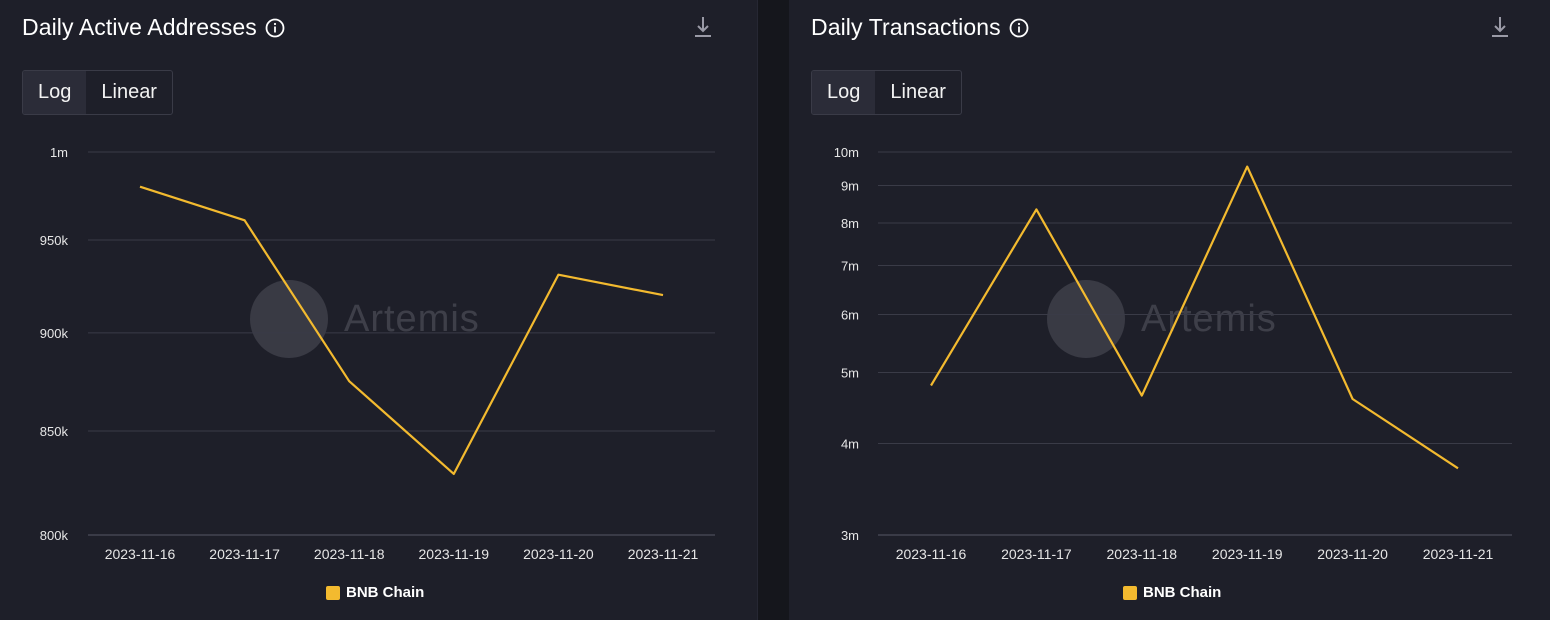 The height and width of the screenshot is (620, 1550). Describe the element at coordinates (906, 27) in the screenshot. I see `chart-title-text: Daily Transactions` at that location.